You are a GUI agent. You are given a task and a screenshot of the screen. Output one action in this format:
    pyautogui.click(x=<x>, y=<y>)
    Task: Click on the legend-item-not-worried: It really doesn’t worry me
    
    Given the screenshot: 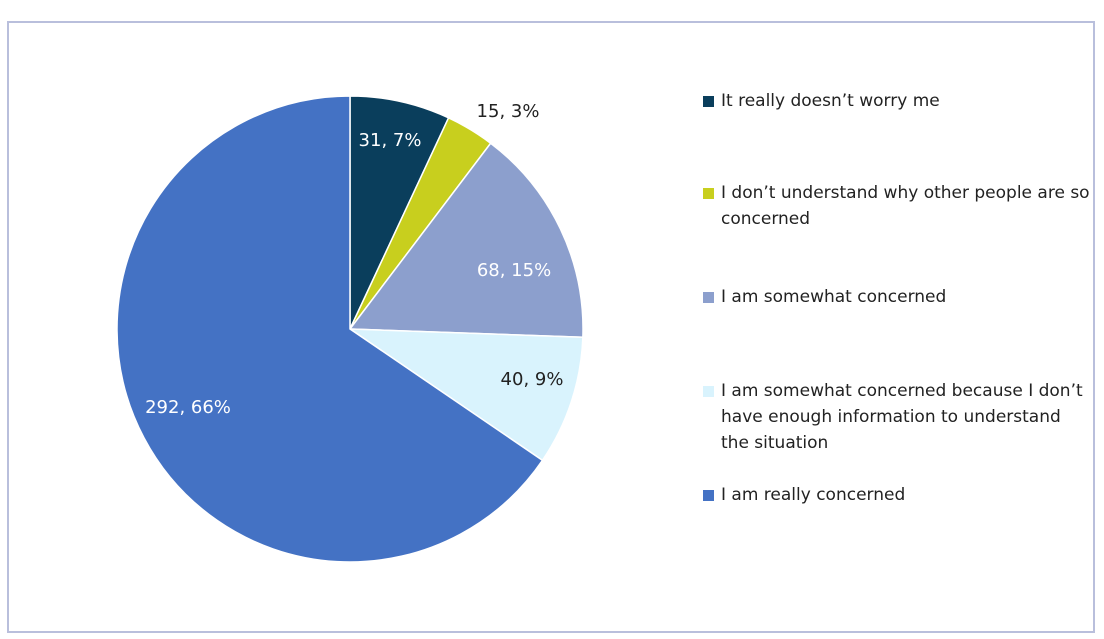 What is the action you would take?
    pyautogui.click(x=821, y=101)
    